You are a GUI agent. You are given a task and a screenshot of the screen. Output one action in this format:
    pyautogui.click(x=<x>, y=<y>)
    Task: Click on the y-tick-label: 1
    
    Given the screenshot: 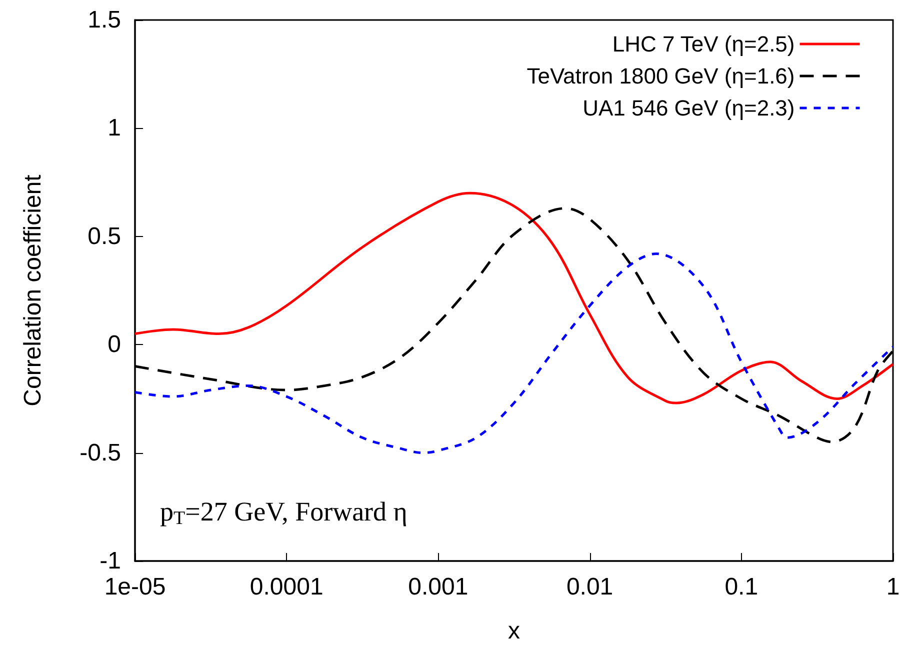 What is the action you would take?
    pyautogui.click(x=114, y=128)
    